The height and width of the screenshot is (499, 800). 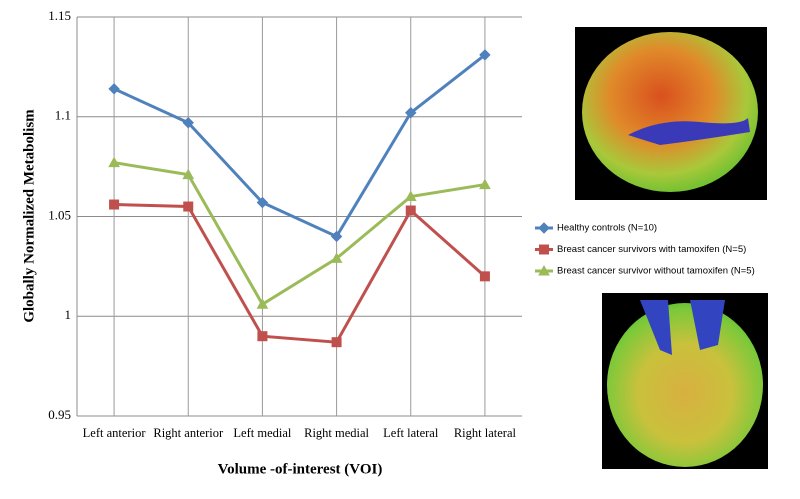 What do you see at coordinates (262, 433) in the screenshot?
I see `x-tick-label: Left medial` at bounding box center [262, 433].